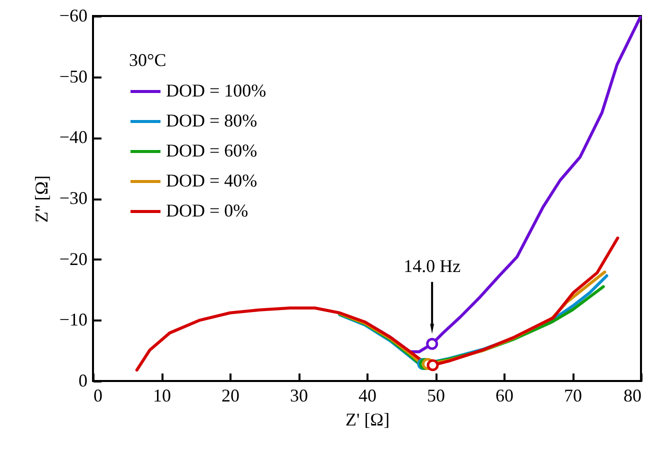 The width and height of the screenshot is (656, 459). I want to click on y-tick-label: −10, so click(73, 320).